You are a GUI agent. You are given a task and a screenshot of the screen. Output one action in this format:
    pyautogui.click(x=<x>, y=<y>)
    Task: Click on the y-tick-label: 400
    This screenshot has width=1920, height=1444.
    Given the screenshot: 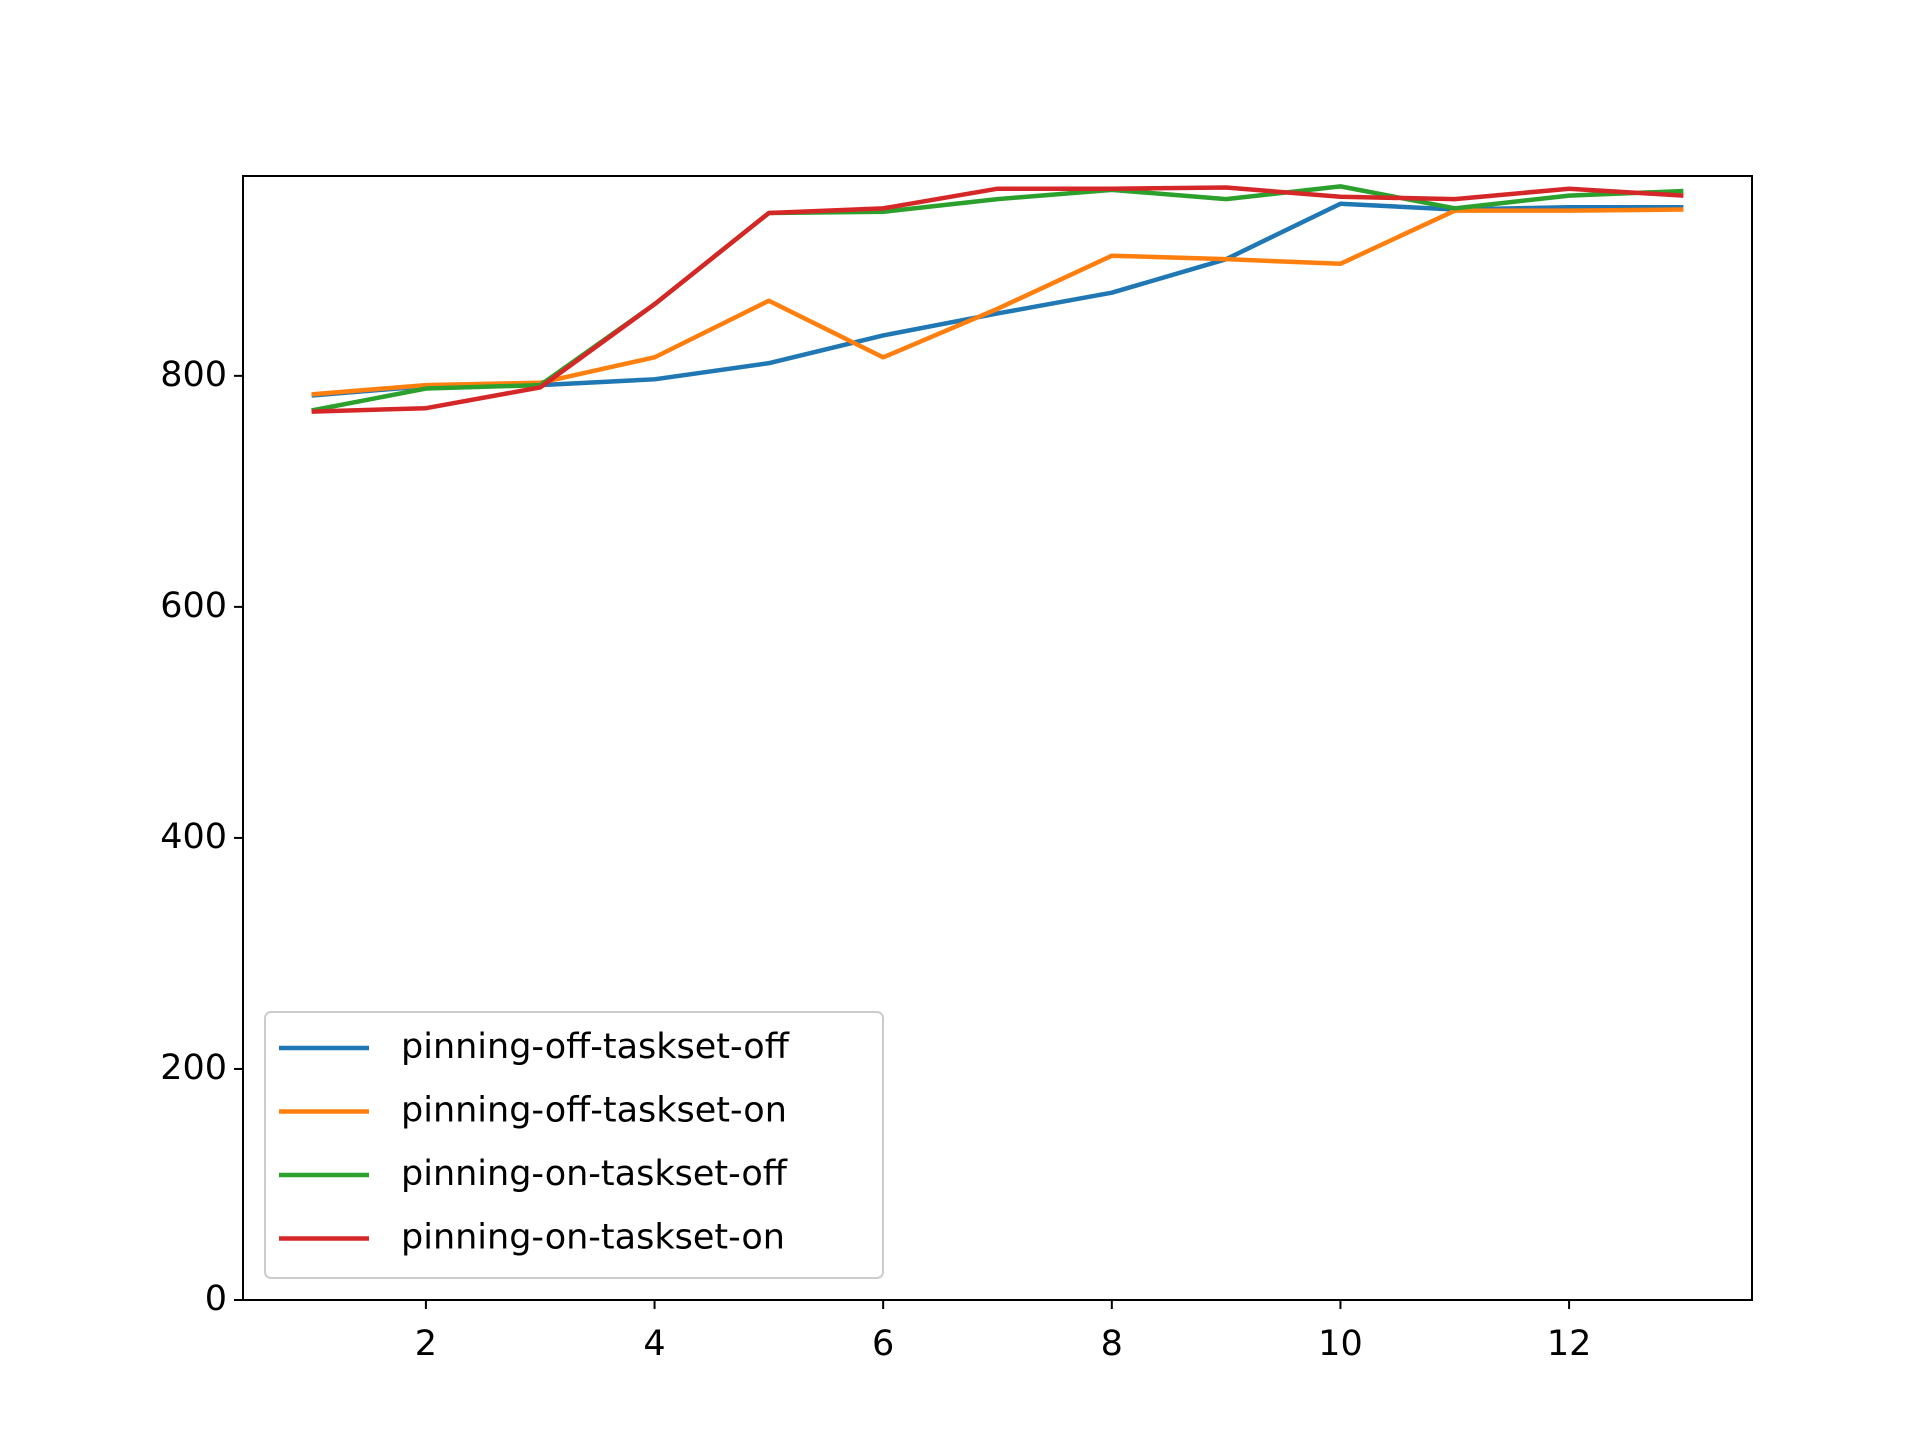 What is the action you would take?
    pyautogui.click(x=193, y=837)
    